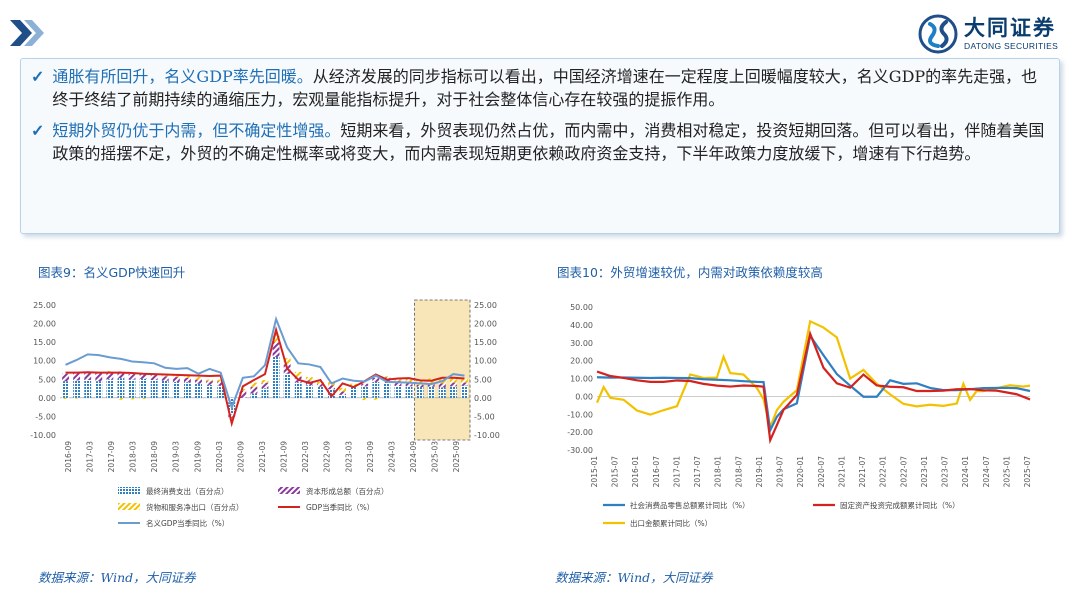 Image resolution: width=1080 pixels, height=608 pixels. Describe the element at coordinates (117, 577) in the screenshot. I see `chart9-source: 数据来源：Wind，大同证券` at that location.